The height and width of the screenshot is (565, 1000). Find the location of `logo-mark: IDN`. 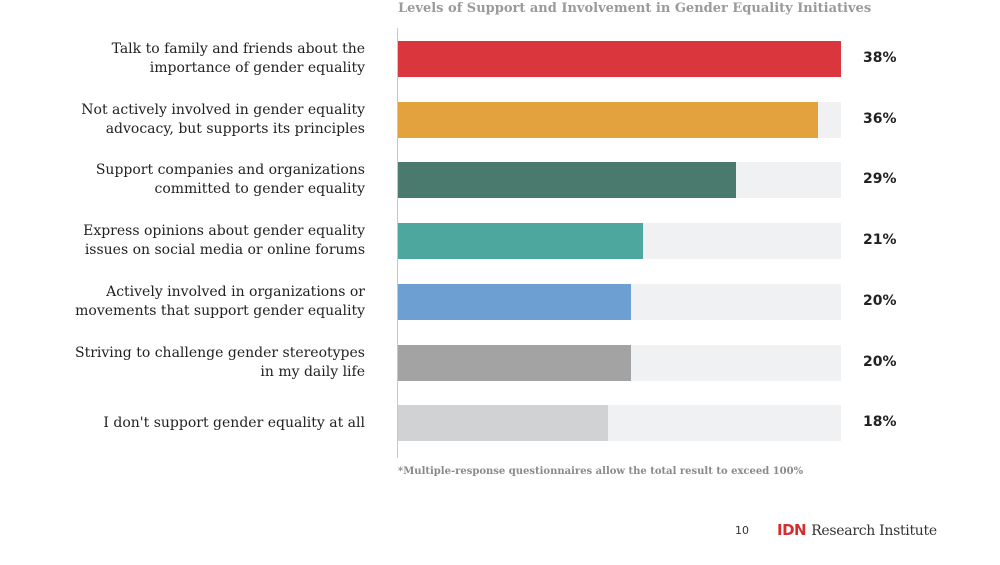

logo-mark: IDN is located at coordinates (792, 530).